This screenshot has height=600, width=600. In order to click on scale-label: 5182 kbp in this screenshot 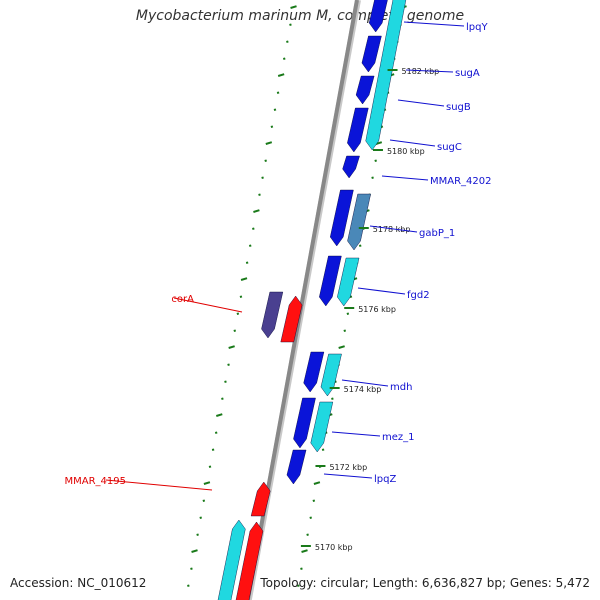, I will do `click(421, 71)`.